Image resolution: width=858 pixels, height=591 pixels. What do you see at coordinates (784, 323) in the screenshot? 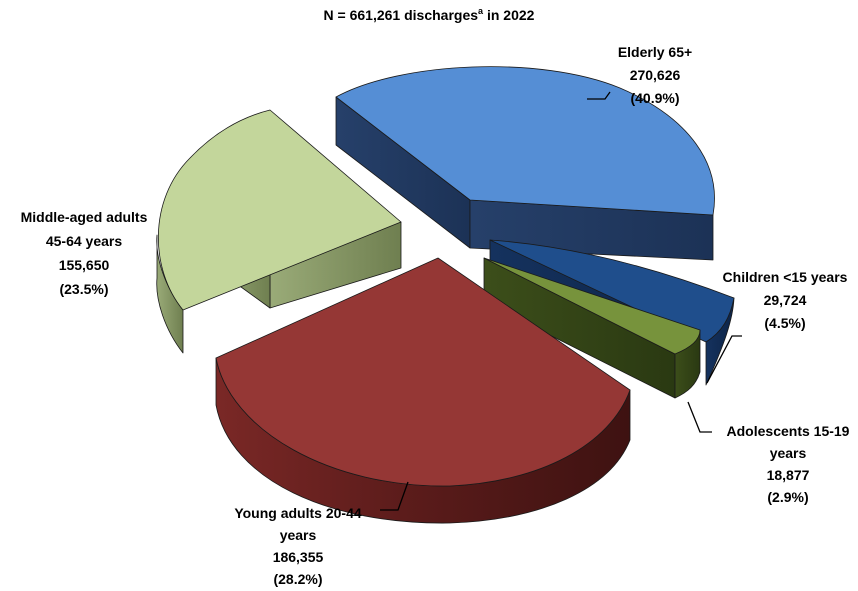
I see `label-children-line3: (4.5%)` at bounding box center [784, 323].